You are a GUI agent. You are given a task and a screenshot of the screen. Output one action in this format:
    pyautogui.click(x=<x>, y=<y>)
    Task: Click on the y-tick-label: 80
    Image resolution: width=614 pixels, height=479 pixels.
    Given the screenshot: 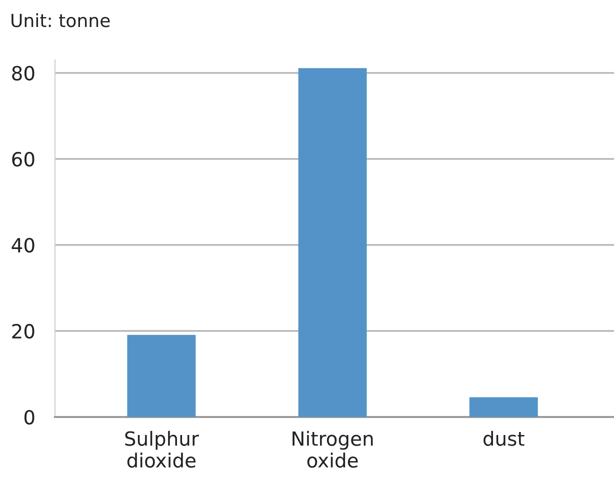 What is the action you would take?
    pyautogui.click(x=23, y=73)
    